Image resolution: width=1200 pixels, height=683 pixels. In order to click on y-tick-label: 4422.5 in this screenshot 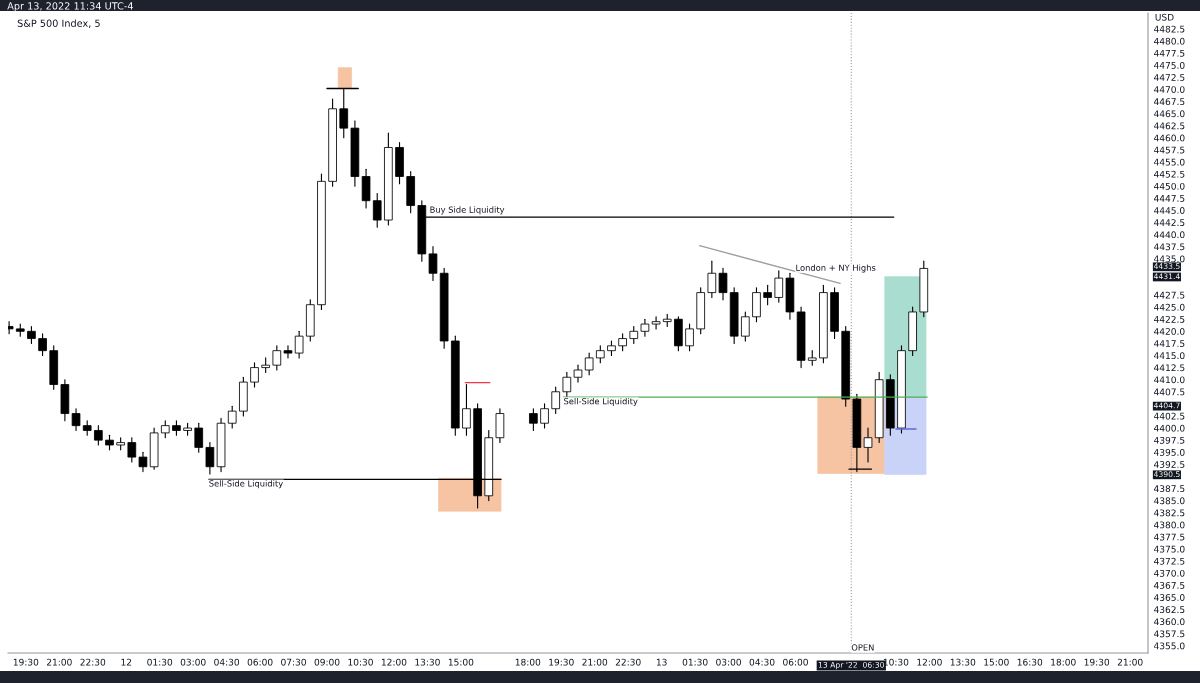, I will do `click(1169, 319)`.